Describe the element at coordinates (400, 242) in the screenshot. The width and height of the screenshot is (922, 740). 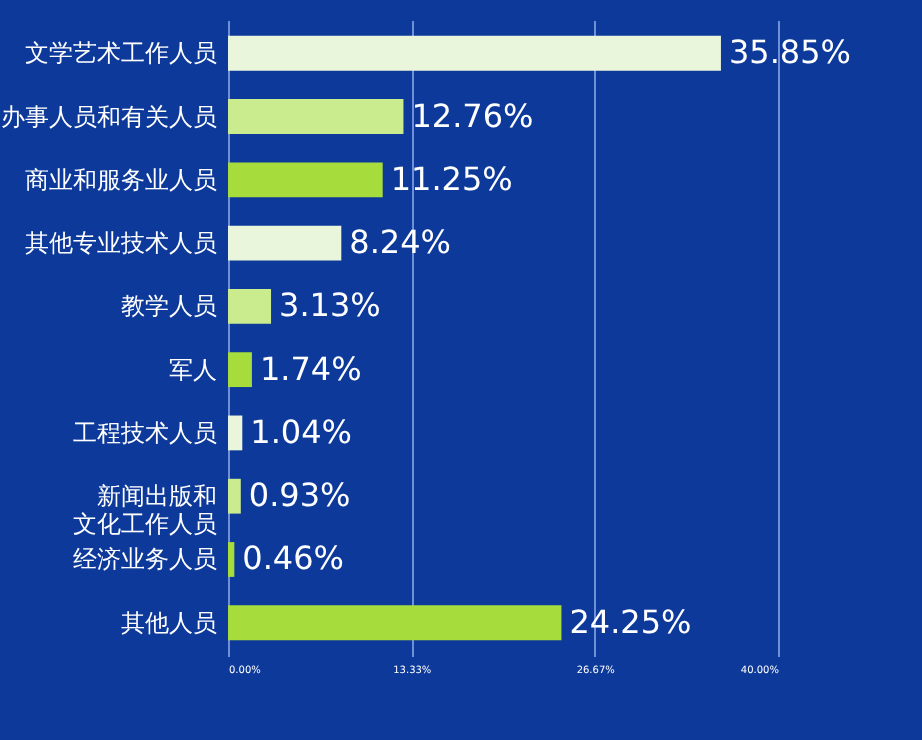
I see `data-label: 8.24%` at that location.